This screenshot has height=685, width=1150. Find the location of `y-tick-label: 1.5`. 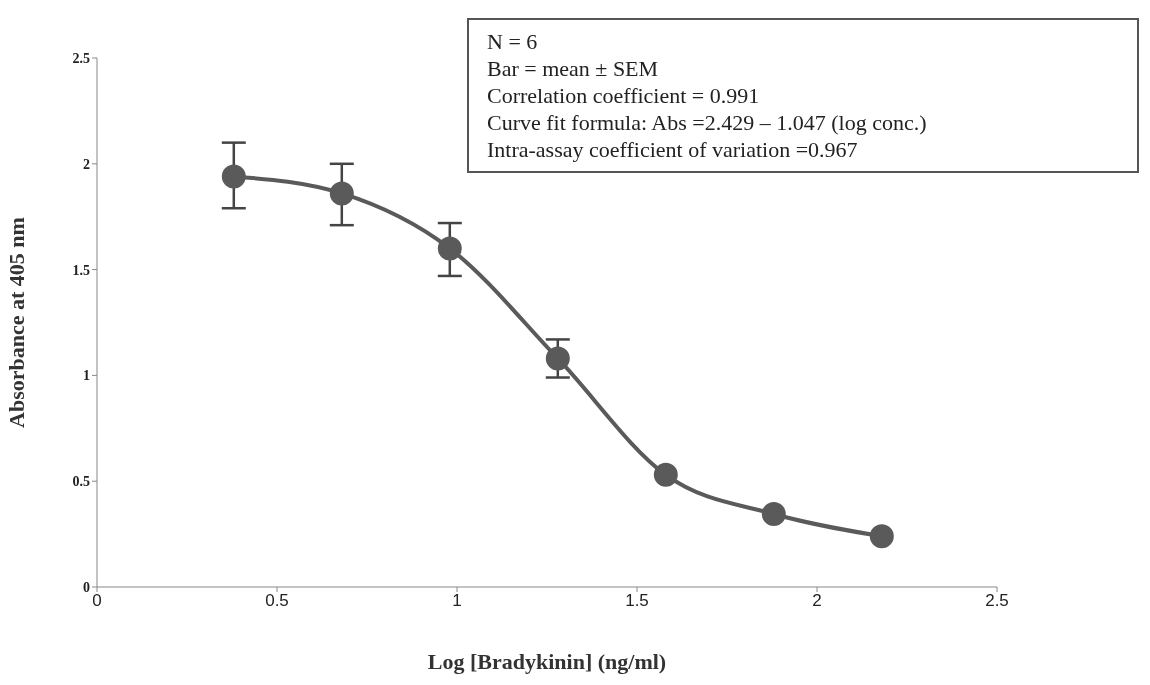

y-tick-label: 1.5 is located at coordinates (81, 270).